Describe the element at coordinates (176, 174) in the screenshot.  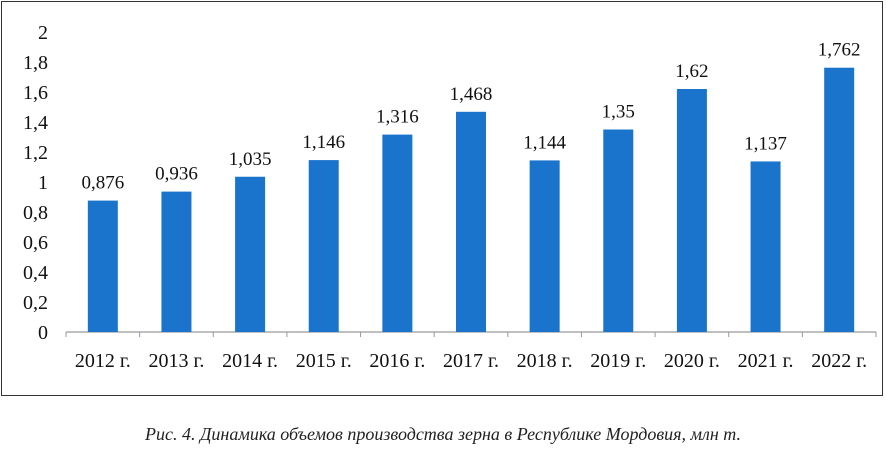
I see `data-label: 0,936` at that location.